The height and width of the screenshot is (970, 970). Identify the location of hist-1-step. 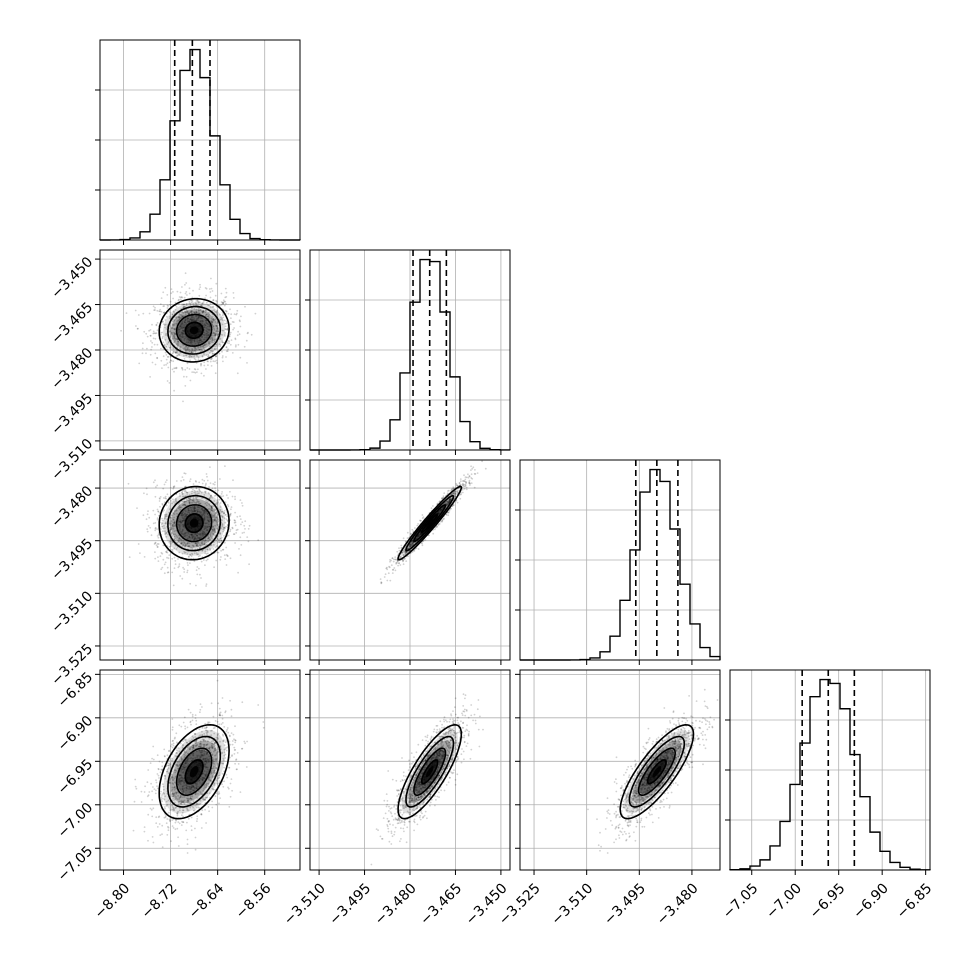
(199, 144).